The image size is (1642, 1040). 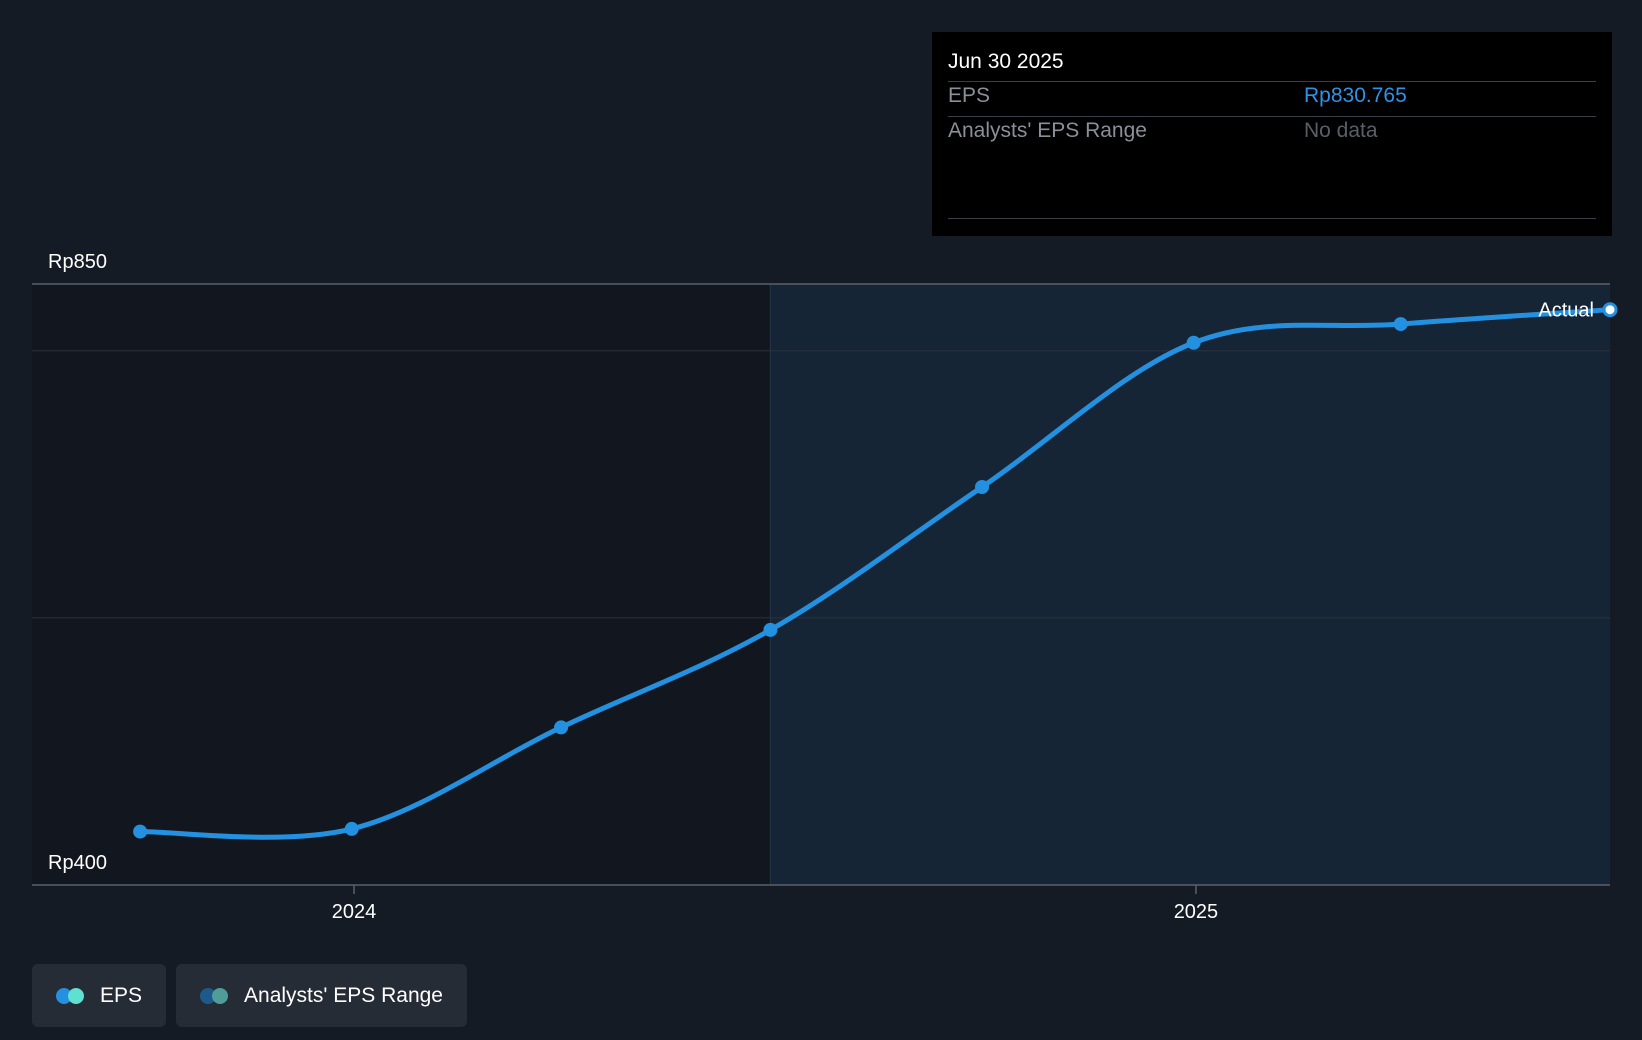 I want to click on y-tick-label: Rp850, so click(x=77, y=262).